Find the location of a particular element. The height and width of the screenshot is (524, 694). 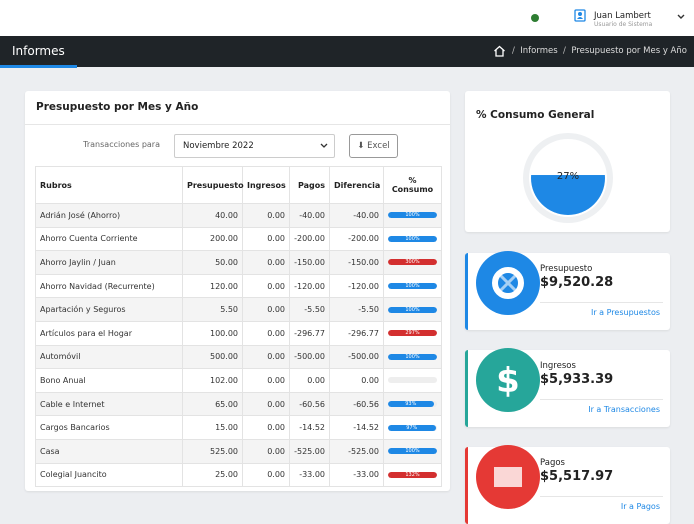

cell: Ahorro Navidad (Recurrente) is located at coordinates (109, 286).